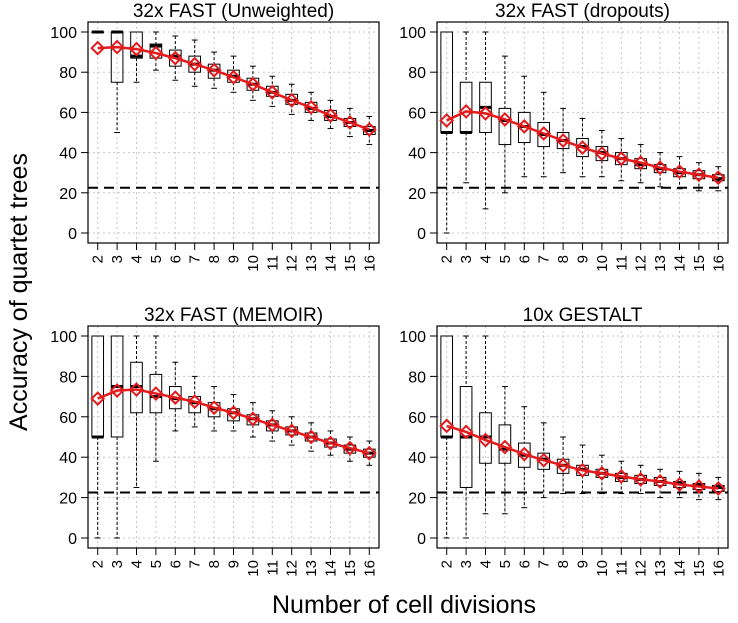 The height and width of the screenshot is (623, 738). What do you see at coordinates (582, 11) in the screenshot?
I see `panel-title: 32x FAST (dropouts)` at bounding box center [582, 11].